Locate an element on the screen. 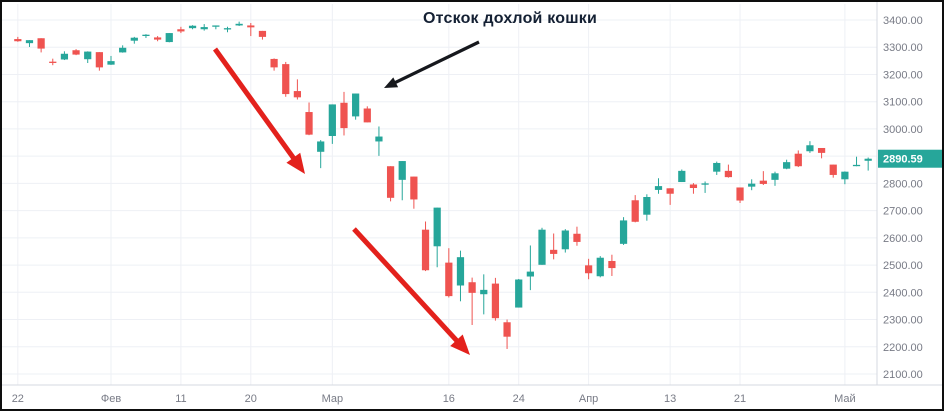 The height and width of the screenshot is (411, 944). x-axis-label: Апр is located at coordinates (588, 399).